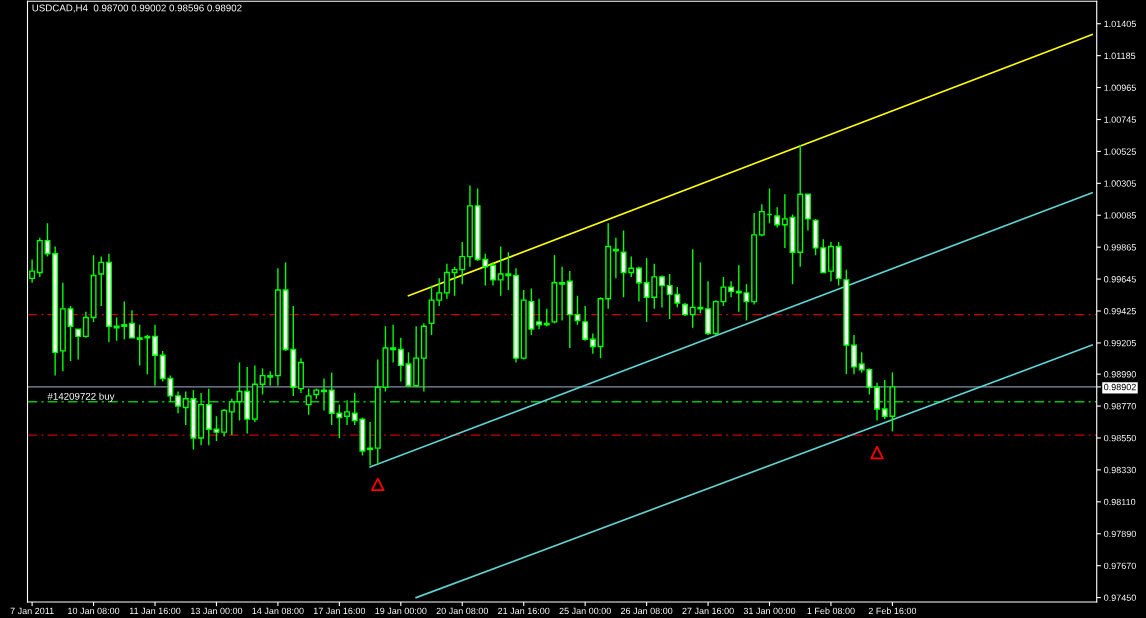 The height and width of the screenshot is (618, 1146). What do you see at coordinates (462, 611) in the screenshot?
I see `x-tick-label: 20 Jan 08:00` at bounding box center [462, 611].